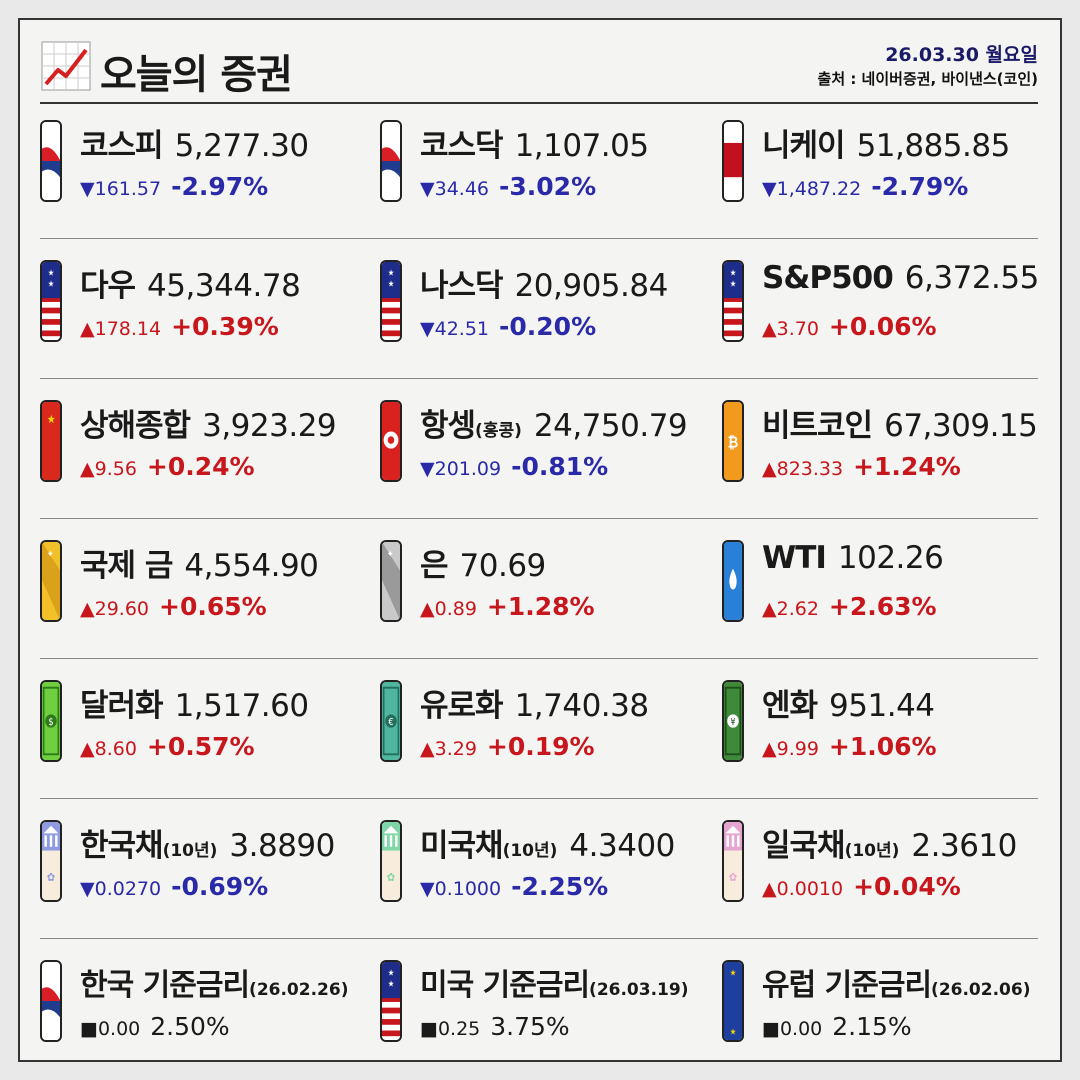  What do you see at coordinates (462, 846) in the screenshot?
I see `item-name-label: 미국채` at bounding box center [462, 846].